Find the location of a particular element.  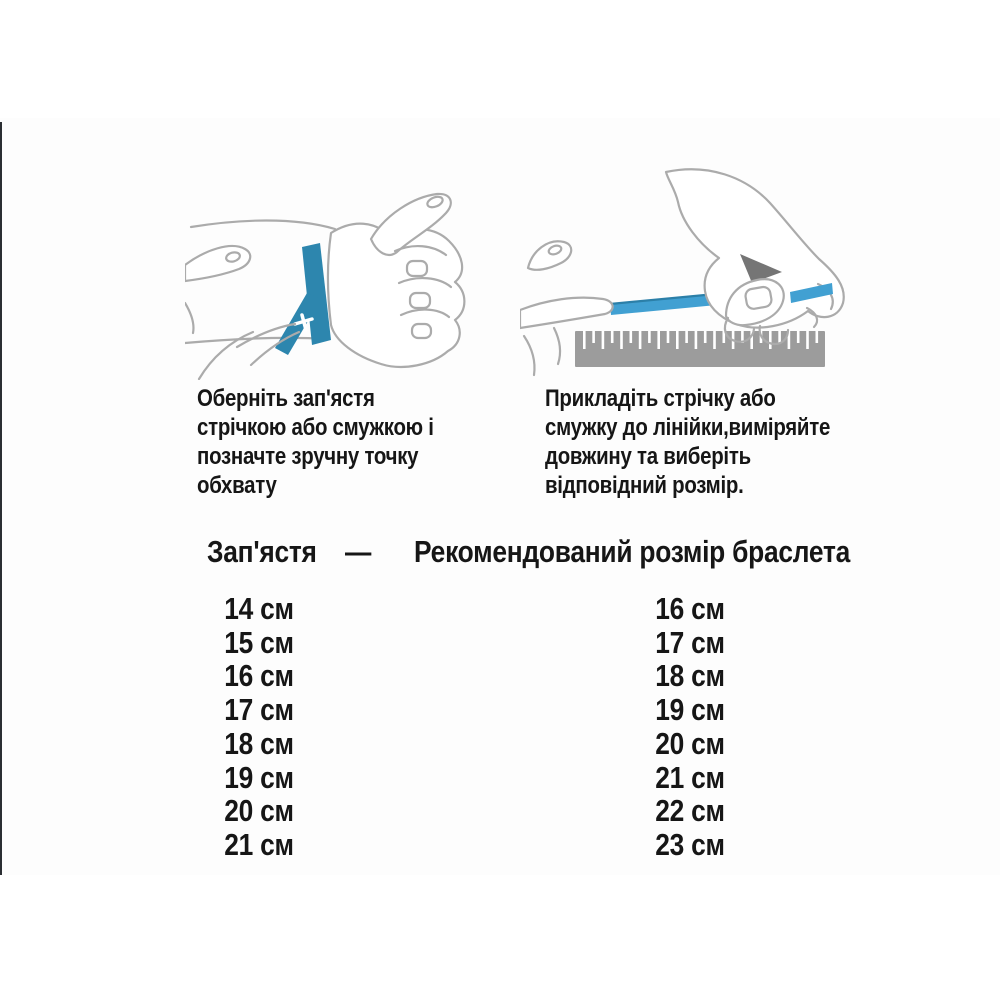

wrist-size-cell: 17 см is located at coordinates (259, 710).